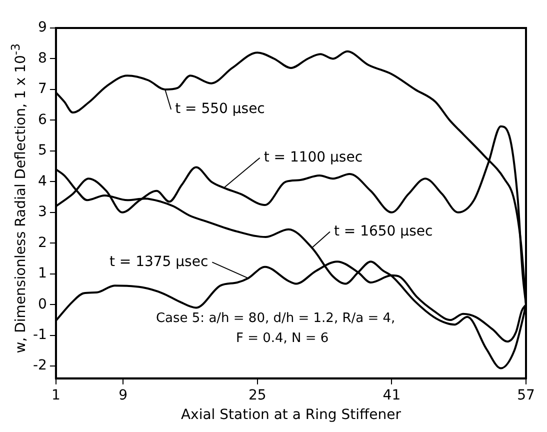 This screenshot has height=432, width=547. What do you see at coordinates (42, 150) in the screenshot?
I see `y-tick-label: 5` at bounding box center [42, 150].